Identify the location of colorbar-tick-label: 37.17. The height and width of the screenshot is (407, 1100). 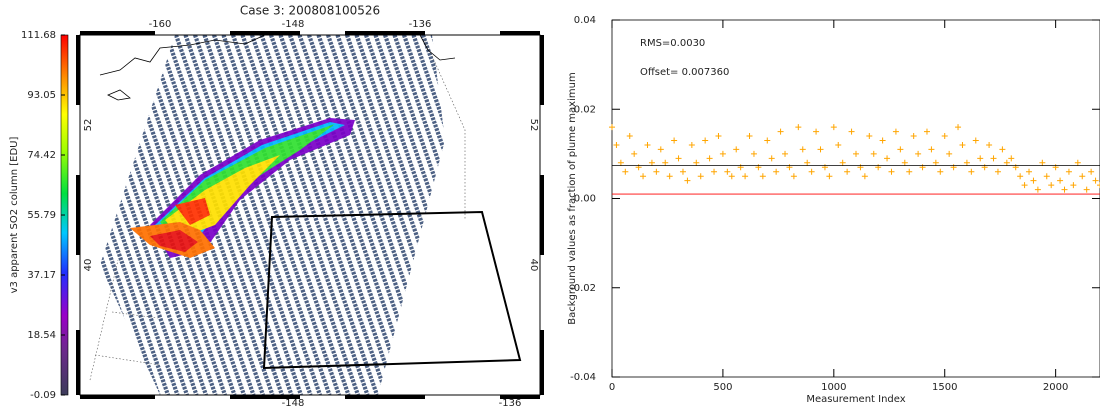
(41, 275).